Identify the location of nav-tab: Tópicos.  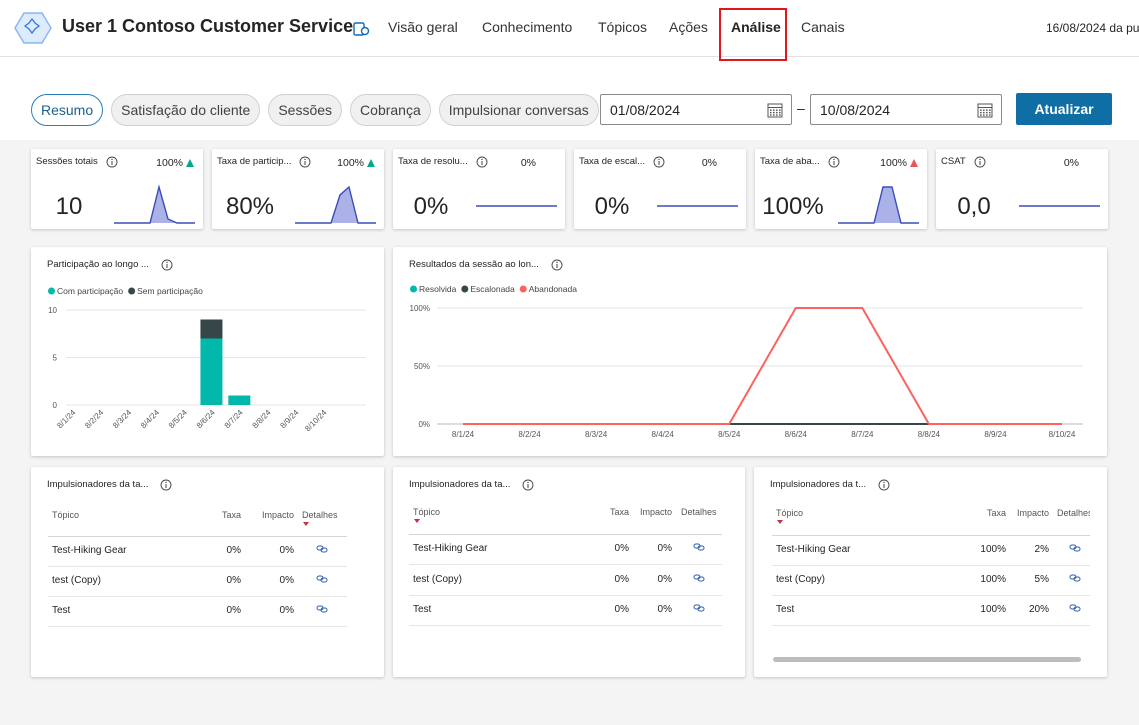
(623, 27).